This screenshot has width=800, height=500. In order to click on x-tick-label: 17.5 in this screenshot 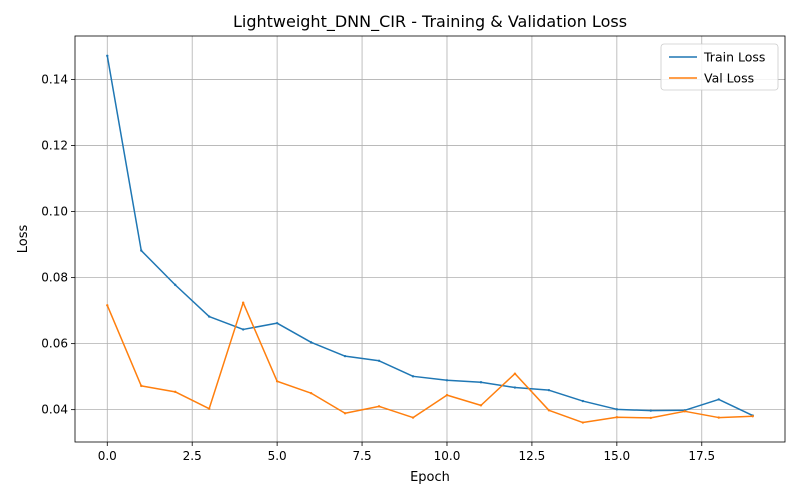, I will do `click(701, 456)`.